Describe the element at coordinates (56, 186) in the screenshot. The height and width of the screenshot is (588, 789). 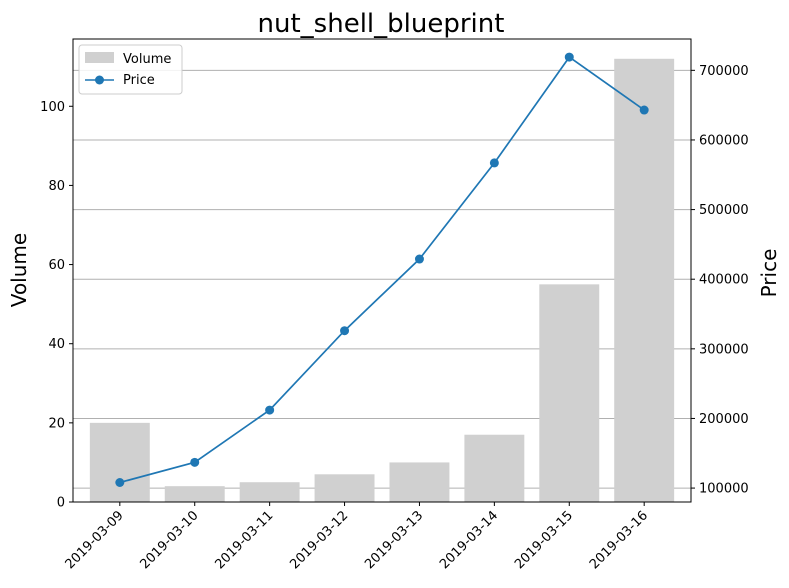
I see `left-tick-label: 80` at that location.